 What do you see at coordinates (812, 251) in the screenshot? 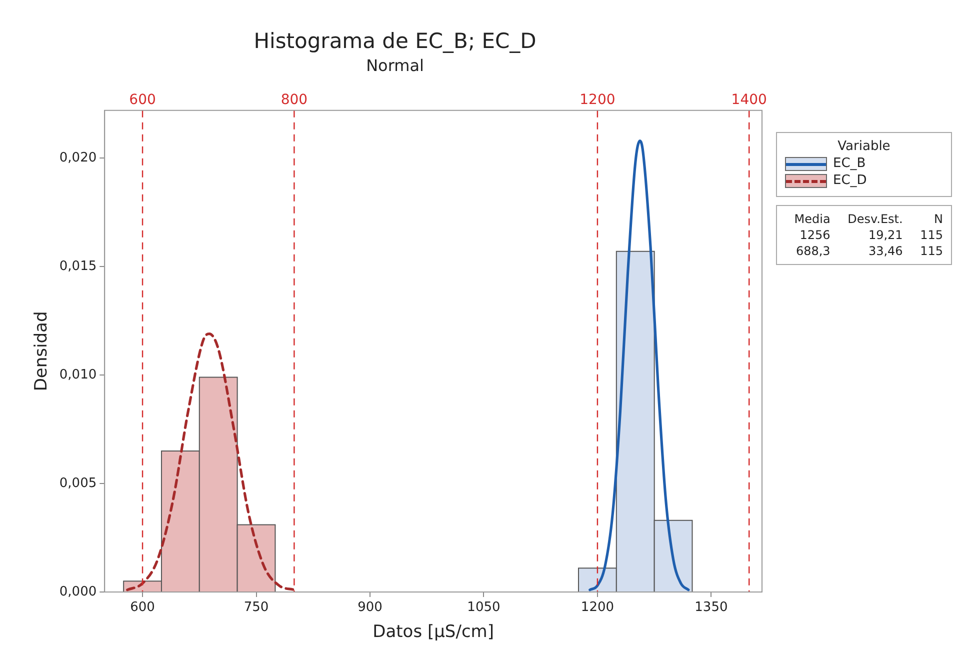
I see `text: 688,3` at bounding box center [812, 251].